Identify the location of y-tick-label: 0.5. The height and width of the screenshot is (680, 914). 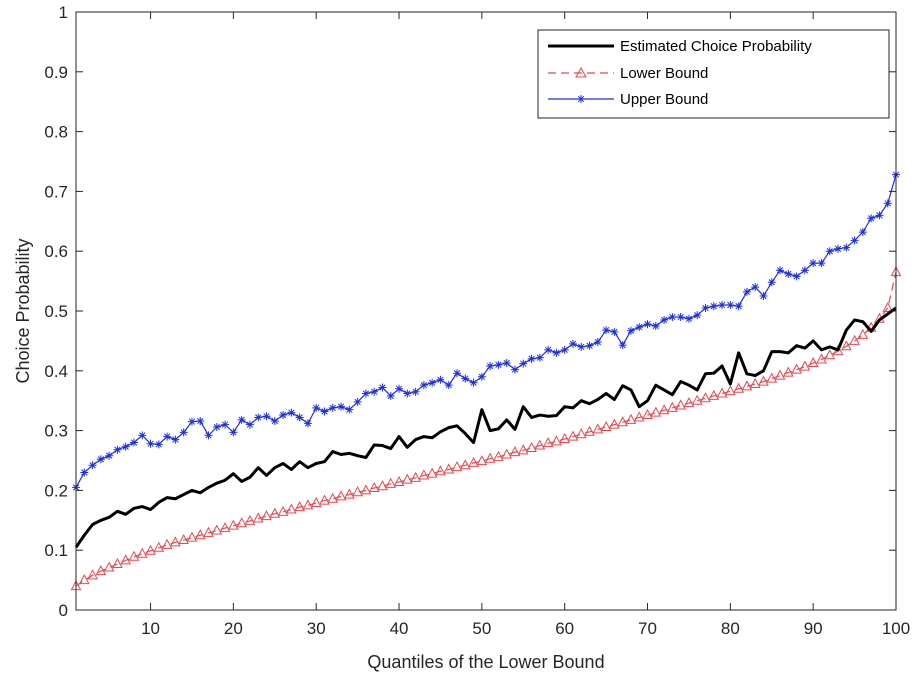
(56, 311).